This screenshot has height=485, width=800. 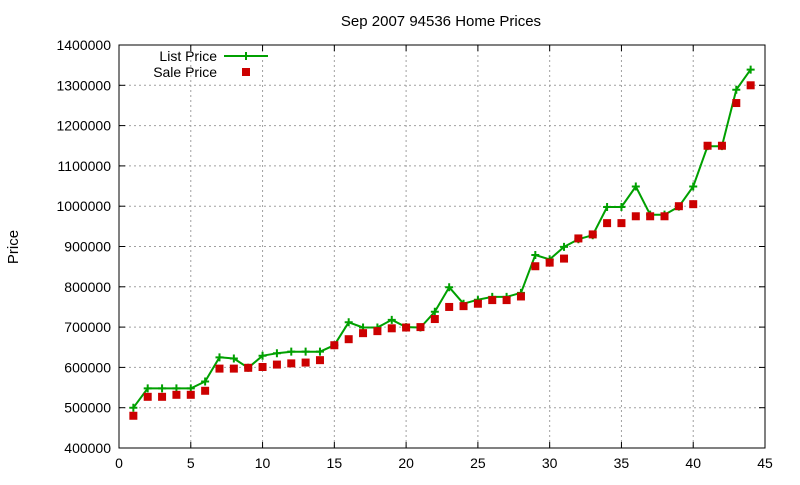 What do you see at coordinates (246, 56) in the screenshot?
I see `legend-plus-marker` at bounding box center [246, 56].